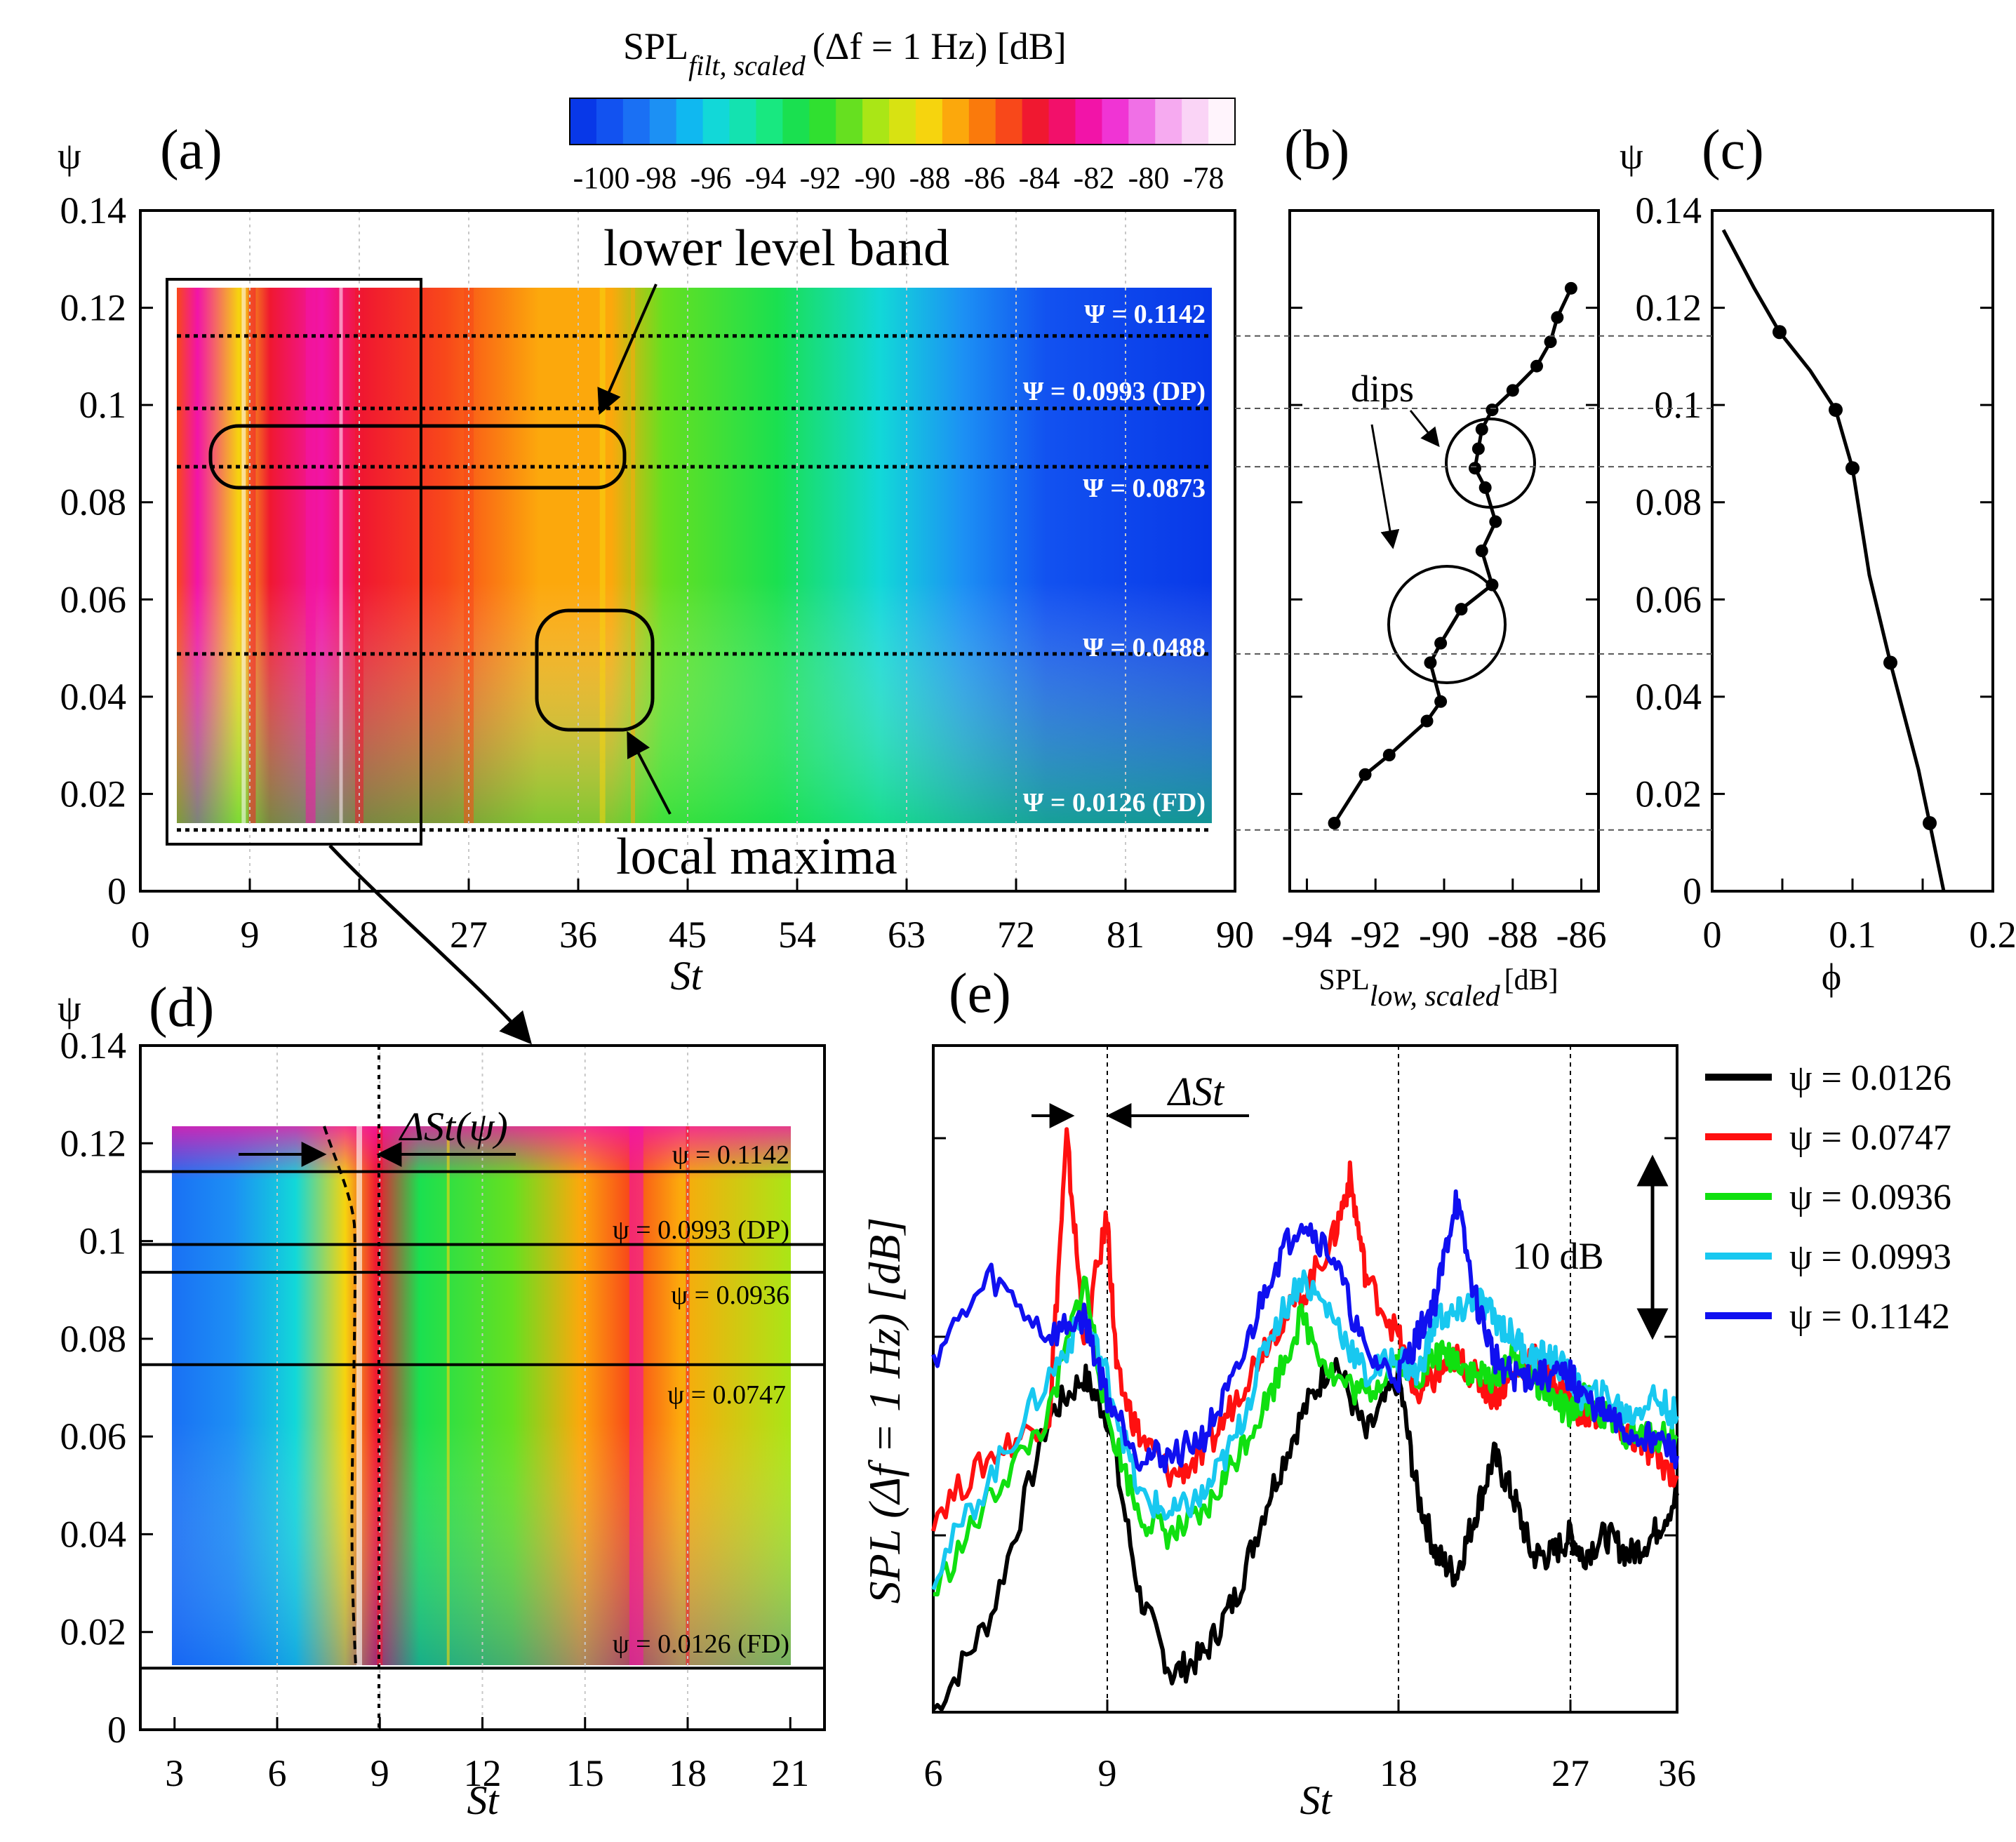 This screenshot has height=1842, width=2016. What do you see at coordinates (701, 1230) in the screenshot?
I see `d-level-label-0993: ψ = 0.0993 (DP)` at bounding box center [701, 1230].